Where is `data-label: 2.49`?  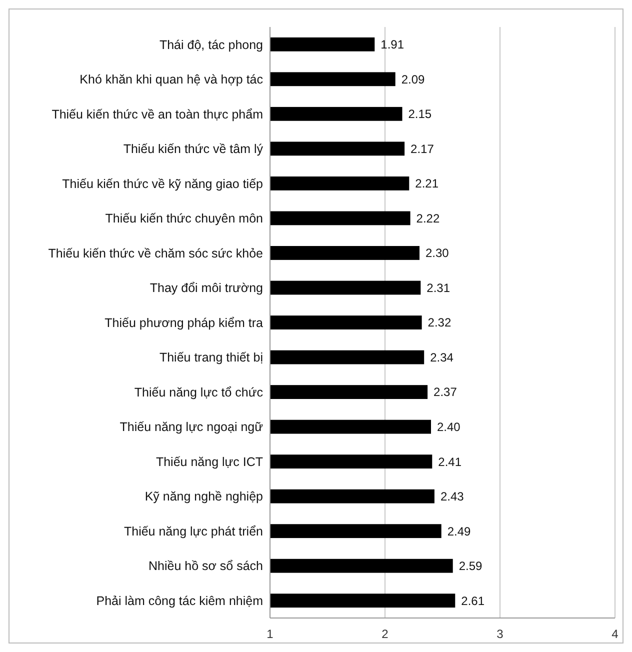 data-label: 2.49 is located at coordinates (459, 531).